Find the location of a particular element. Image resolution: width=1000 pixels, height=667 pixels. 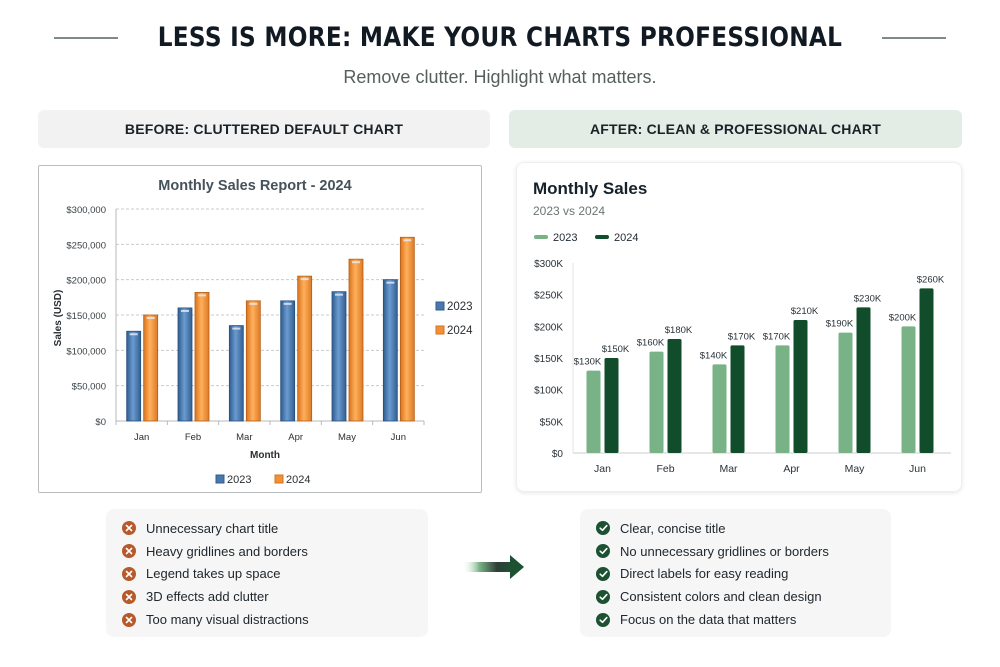

data-label: $200K is located at coordinates (903, 317).